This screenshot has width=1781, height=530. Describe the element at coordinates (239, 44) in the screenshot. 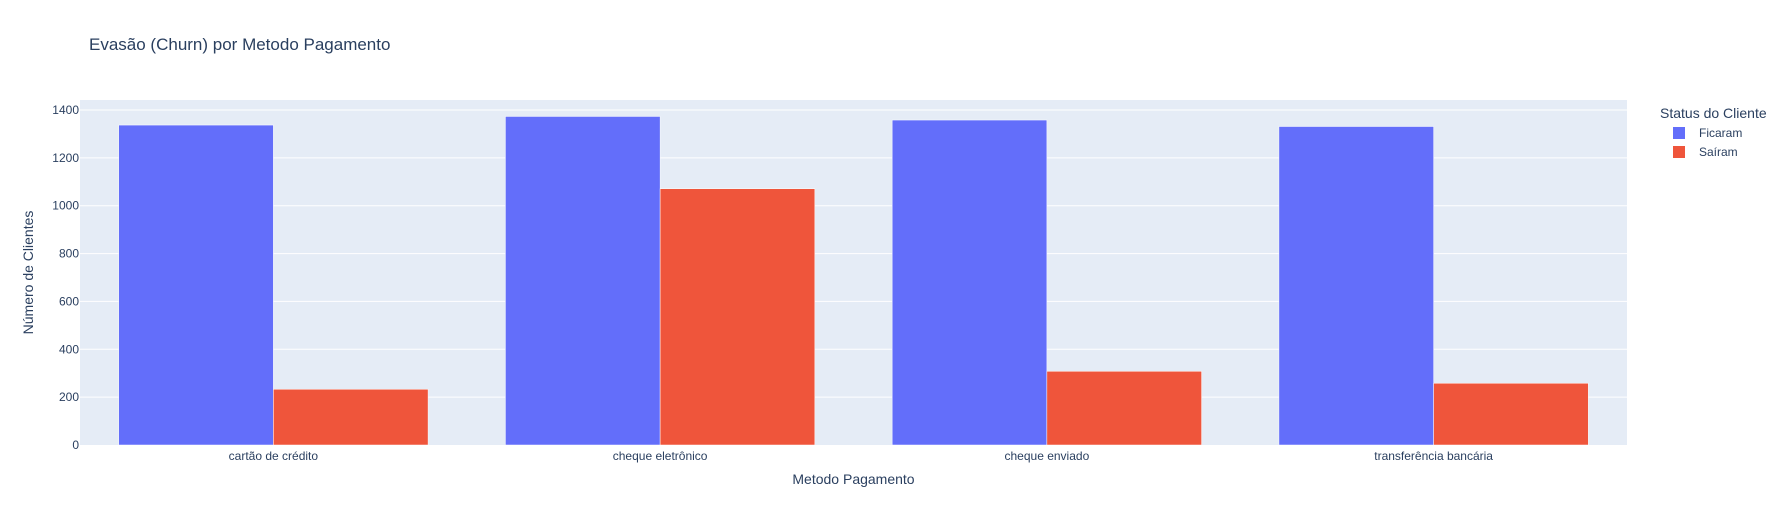

I see `chart-title: Evasão (Churn) por Metodo Pagamento` at that location.